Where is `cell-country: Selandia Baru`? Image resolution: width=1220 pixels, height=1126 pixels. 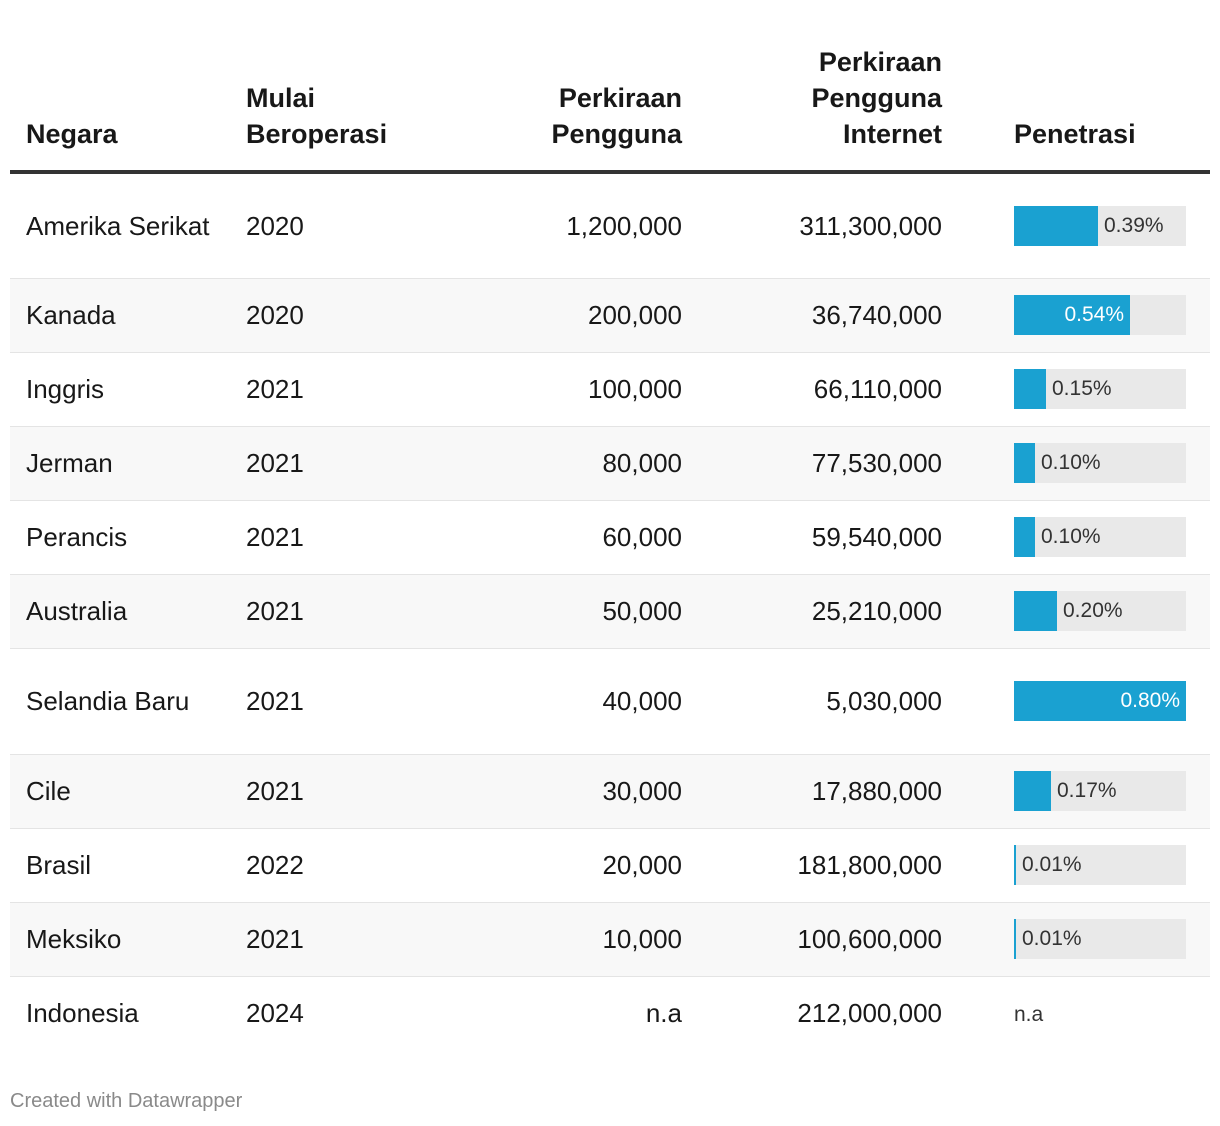
cell-country: Selandia Baru is located at coordinates (120, 701).